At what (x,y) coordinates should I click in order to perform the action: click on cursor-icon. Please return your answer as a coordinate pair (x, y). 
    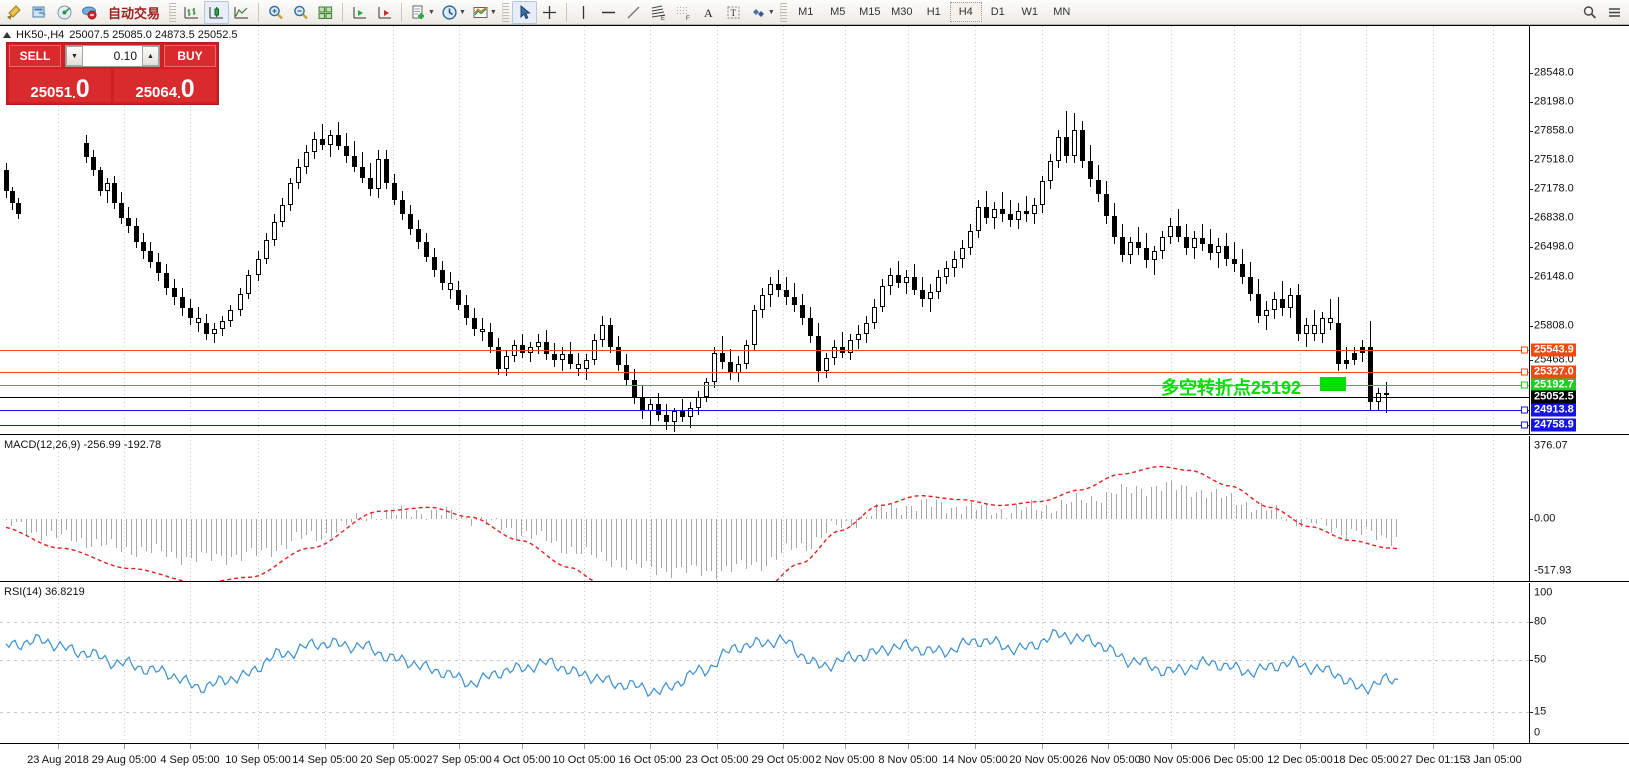
    Looking at the image, I should click on (524, 12).